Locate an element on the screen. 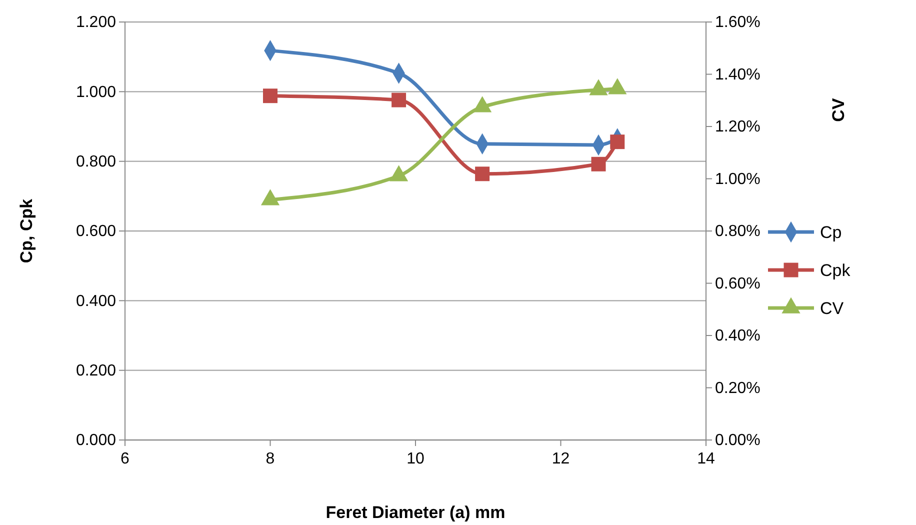 Image resolution: width=916 pixels, height=525 pixels. y-tick-label: 0.400 is located at coordinates (96, 301).